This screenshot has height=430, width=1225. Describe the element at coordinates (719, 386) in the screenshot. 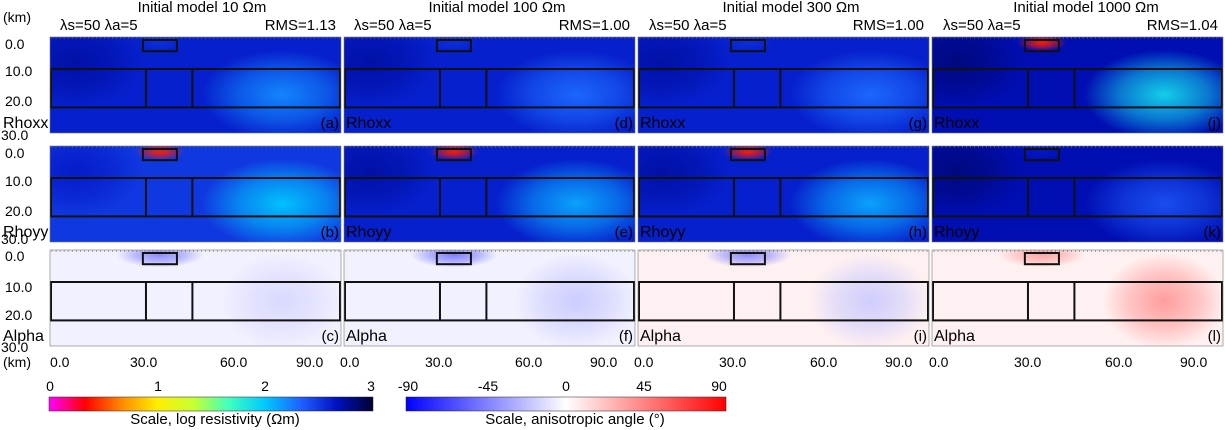

I see `colorbar-tick-label: 90` at that location.